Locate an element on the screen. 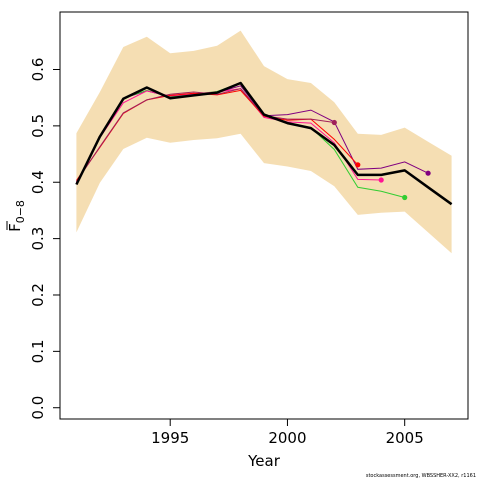 Image resolution: width=480 pixels, height=480 pixels. y-tick-label: 0.0 is located at coordinates (38, 408).